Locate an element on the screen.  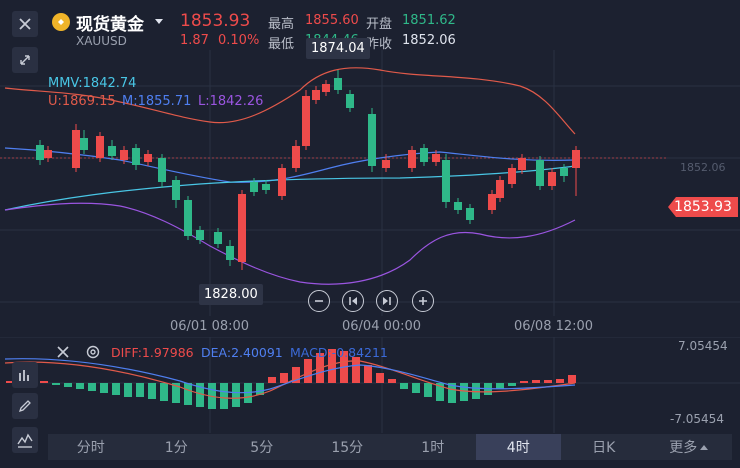
high-value: 1855.60 is located at coordinates (332, 20).